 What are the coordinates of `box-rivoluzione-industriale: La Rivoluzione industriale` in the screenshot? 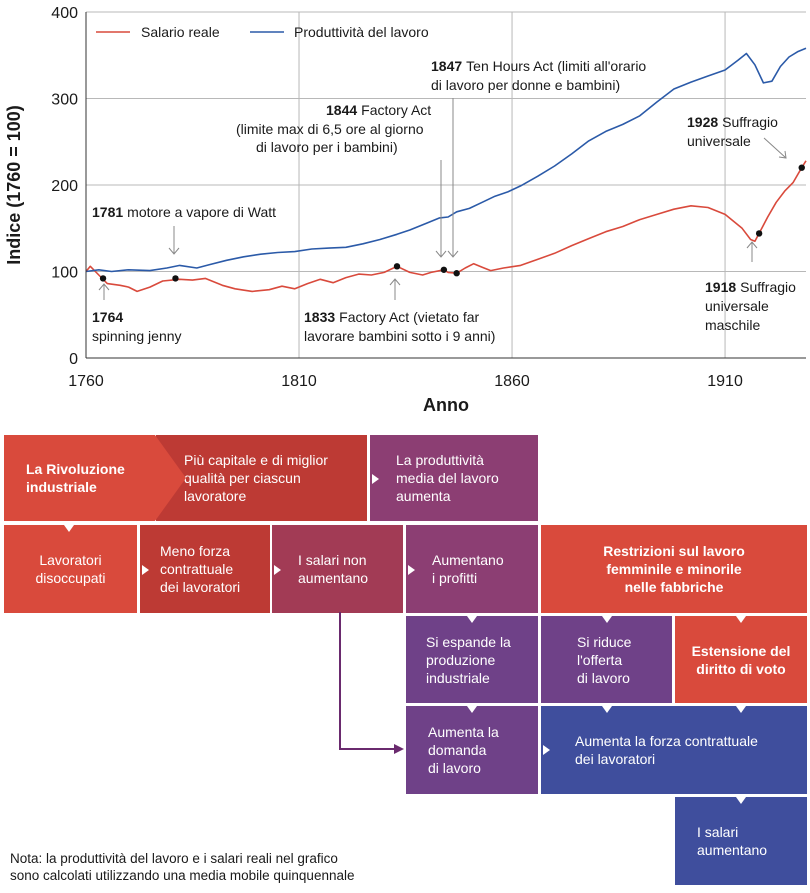 It's located at (79, 478).